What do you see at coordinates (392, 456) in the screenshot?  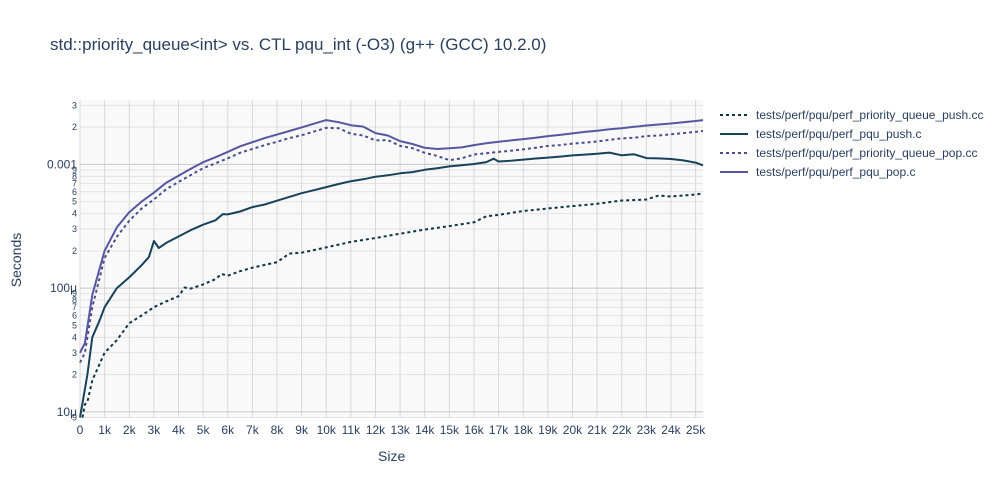 I see `x-axis-title: Size` at bounding box center [392, 456].